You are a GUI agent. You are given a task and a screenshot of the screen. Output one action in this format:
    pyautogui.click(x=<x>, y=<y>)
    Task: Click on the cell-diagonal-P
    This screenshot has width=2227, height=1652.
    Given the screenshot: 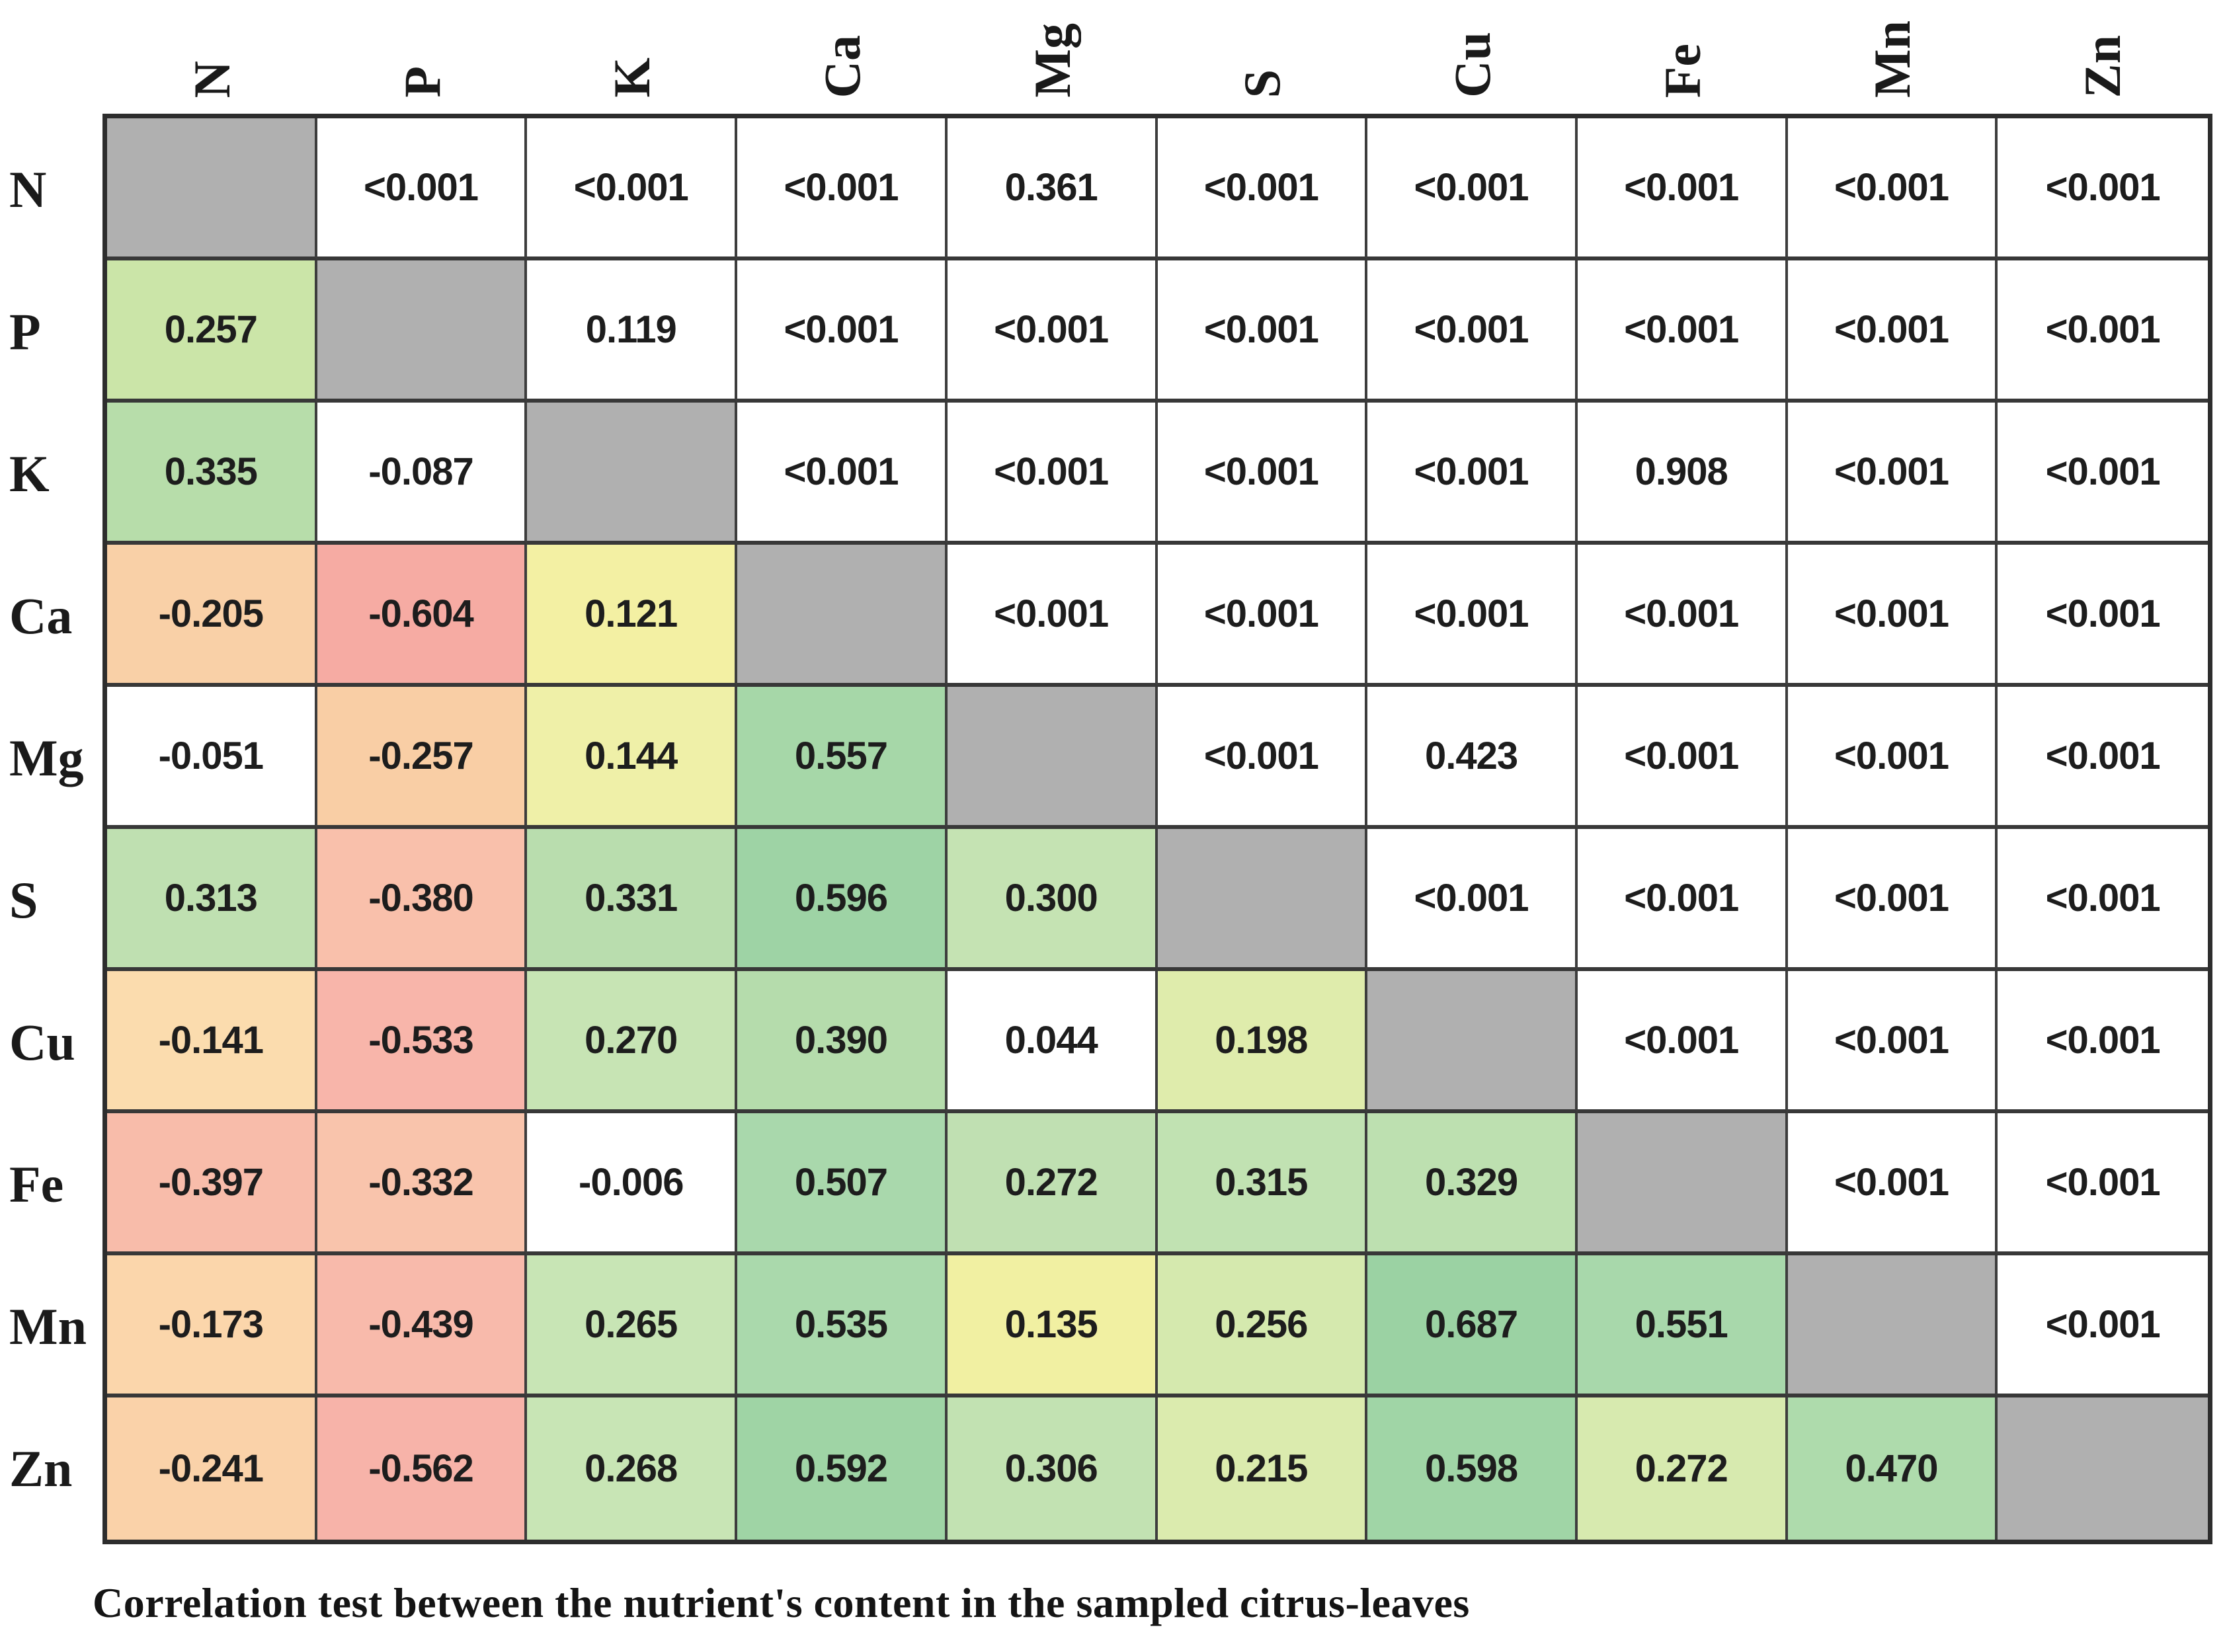 What is the action you would take?
    pyautogui.click(x=422, y=331)
    